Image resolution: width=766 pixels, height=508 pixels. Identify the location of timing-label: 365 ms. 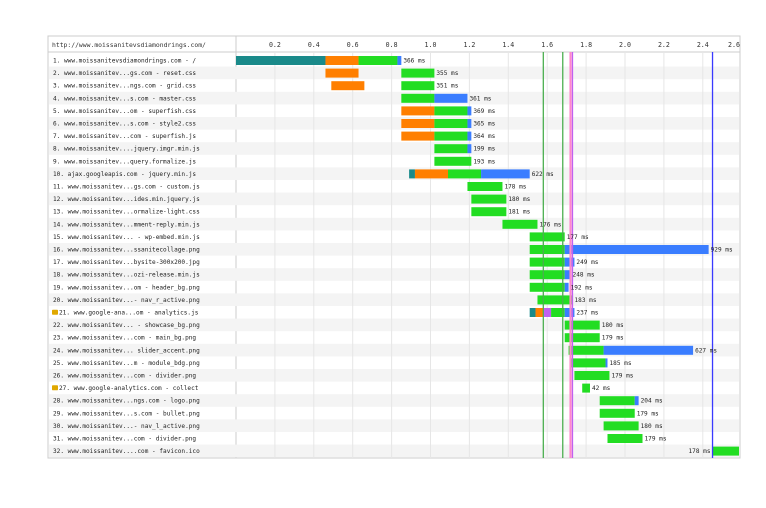
(484, 124).